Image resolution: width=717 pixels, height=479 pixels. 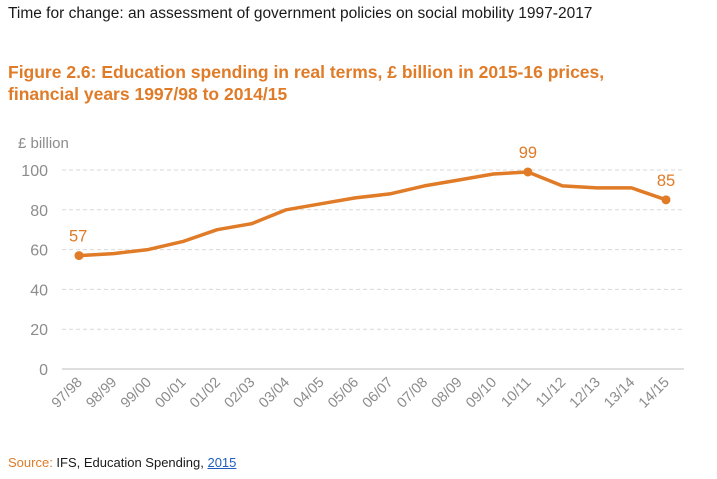 What do you see at coordinates (481, 393) in the screenshot?
I see `x-tick-label: 09/10` at bounding box center [481, 393].